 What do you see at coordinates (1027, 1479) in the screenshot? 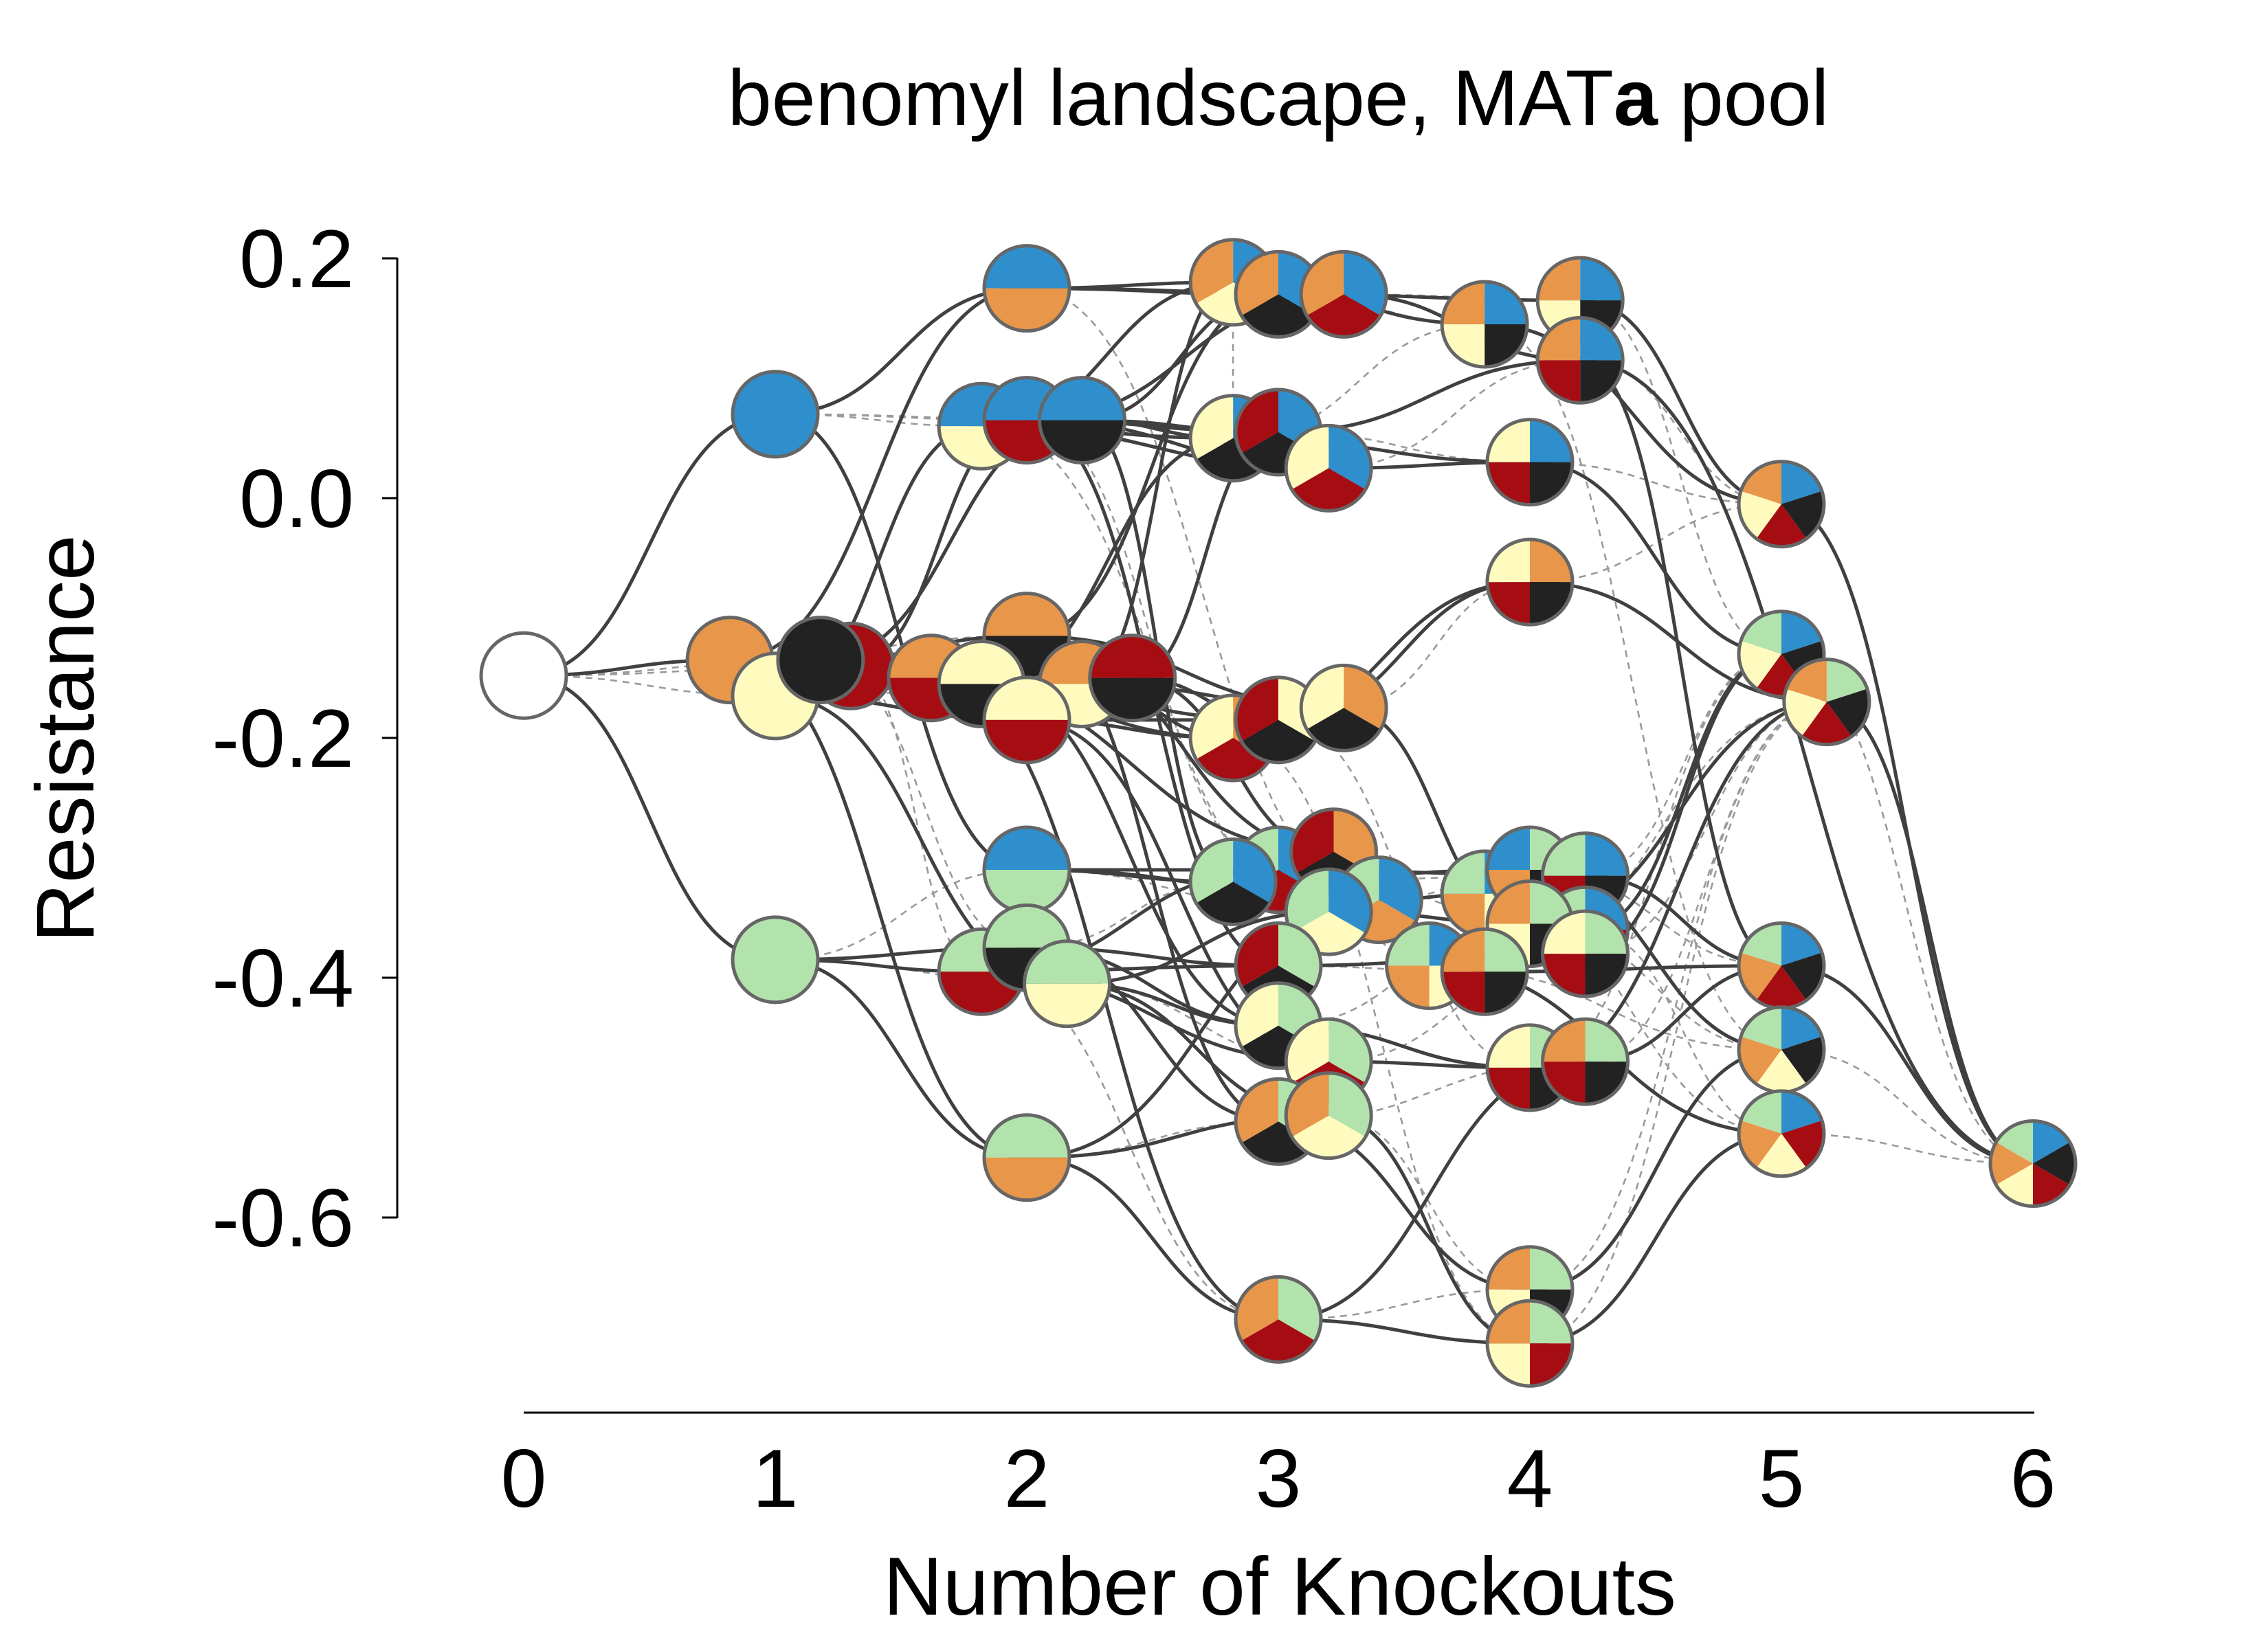
I see `x-tick-label: 2` at bounding box center [1027, 1479].